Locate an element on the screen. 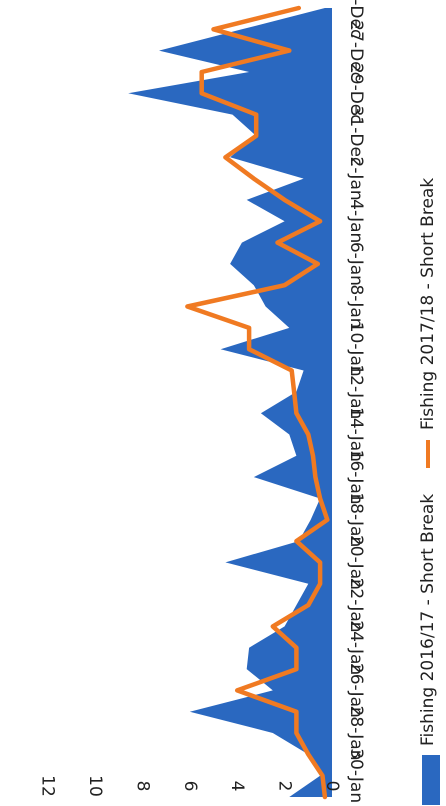 Image resolution: width=446 pixels, height=806 pixels. legend-label-fishing-2016-17: Fishing 2016/17 - Short Break is located at coordinates (428, 620).